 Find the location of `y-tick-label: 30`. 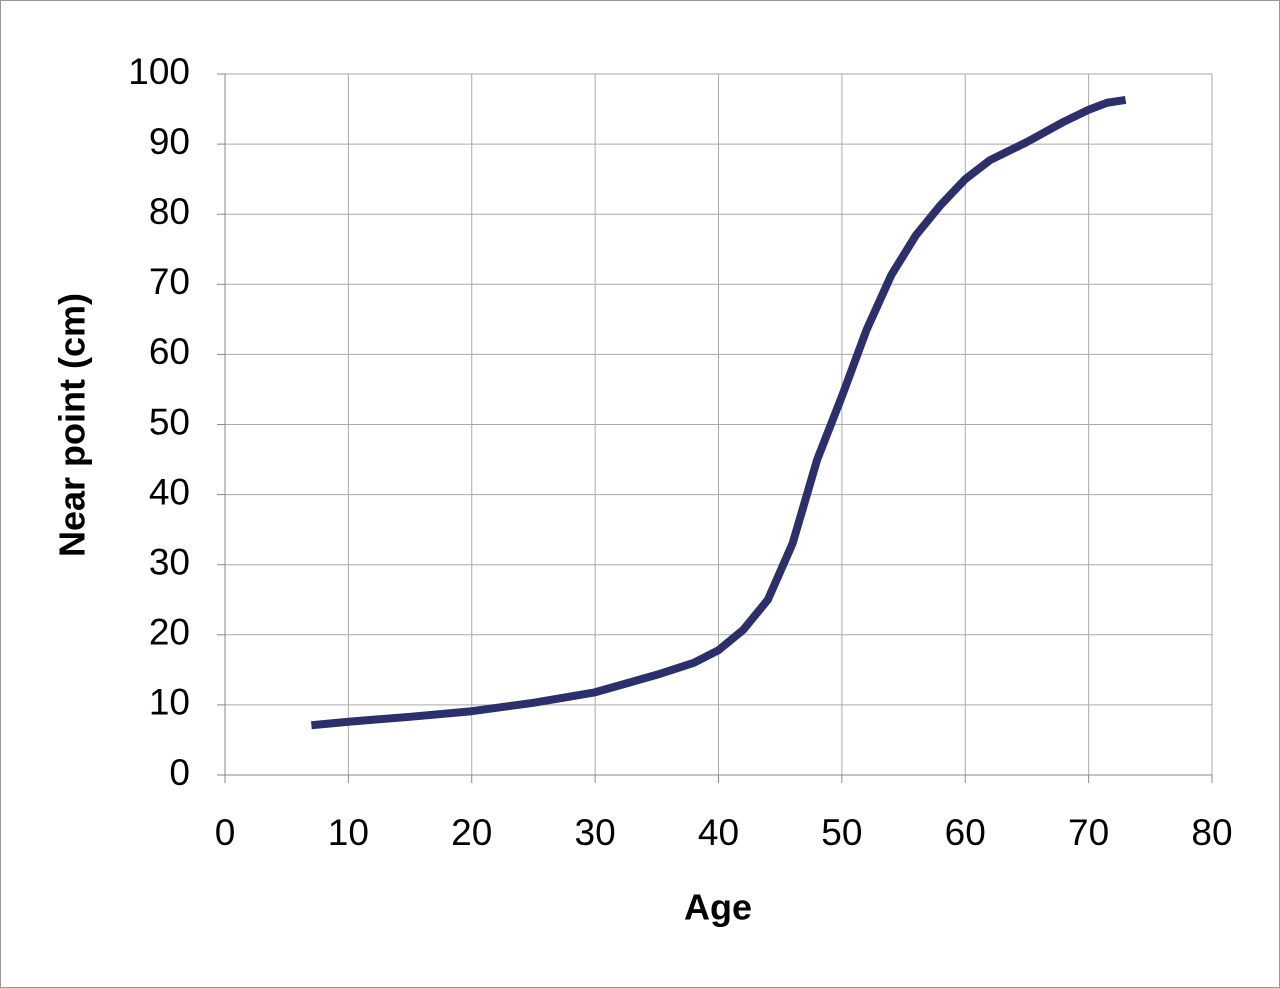

y-tick-label: 30 is located at coordinates (169, 561).